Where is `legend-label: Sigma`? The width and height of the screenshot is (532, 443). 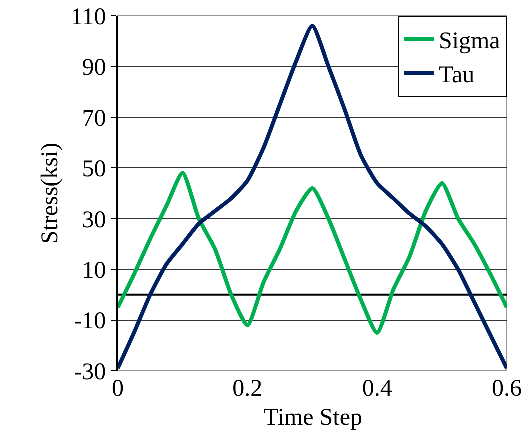
legend-label: Sigma is located at coordinates (470, 41).